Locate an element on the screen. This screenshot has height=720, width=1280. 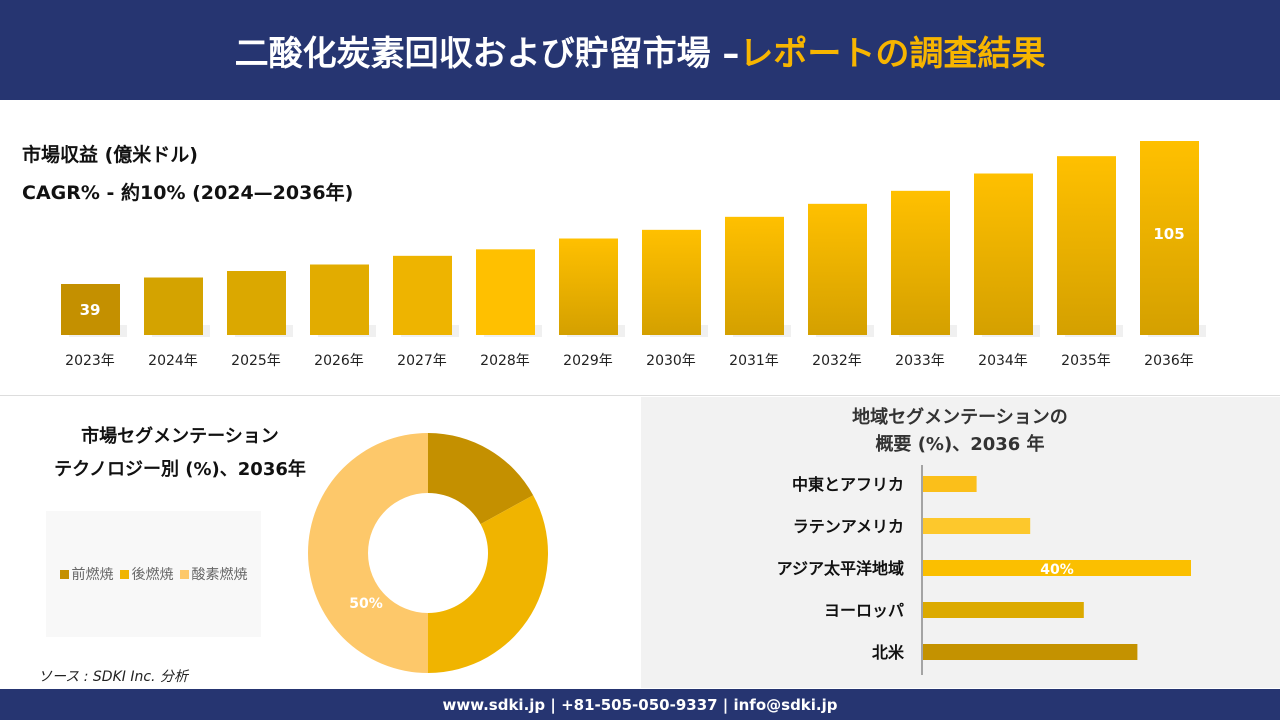
title-main: 二酸化炭素回収および貯留市場 – is located at coordinates (487, 53).